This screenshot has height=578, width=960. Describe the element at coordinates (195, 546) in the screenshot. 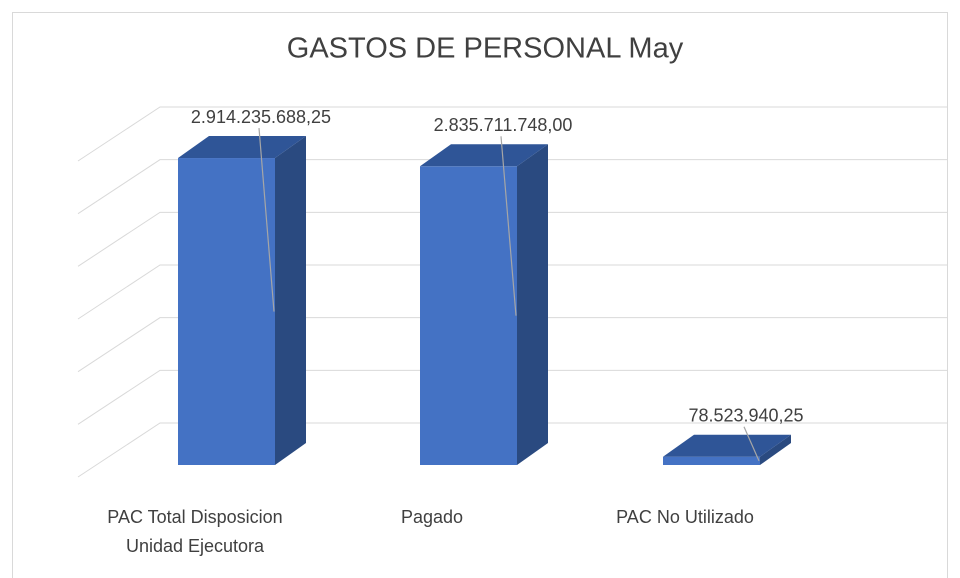

I see `x-tick-label: Unidad Ejecutora` at that location.